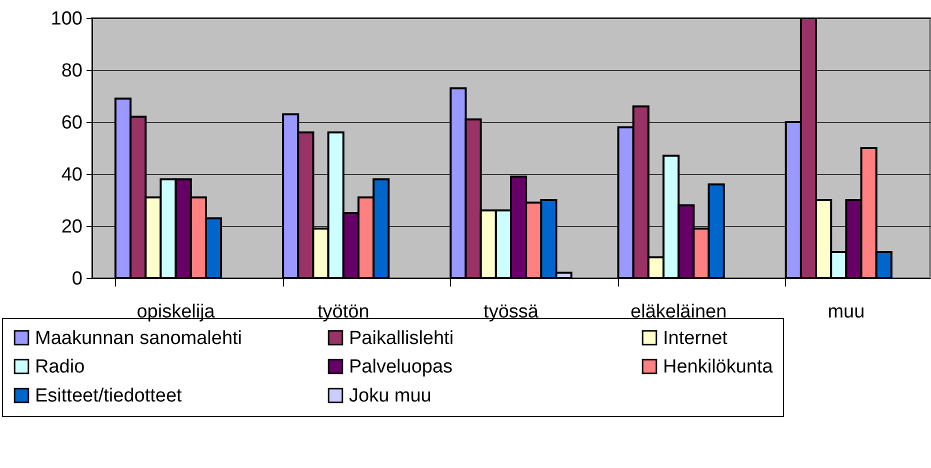  I want to click on x-tick-label: muu, so click(846, 312).